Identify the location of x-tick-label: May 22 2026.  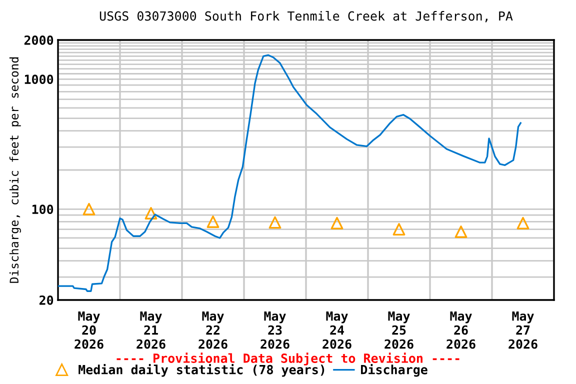
(213, 330).